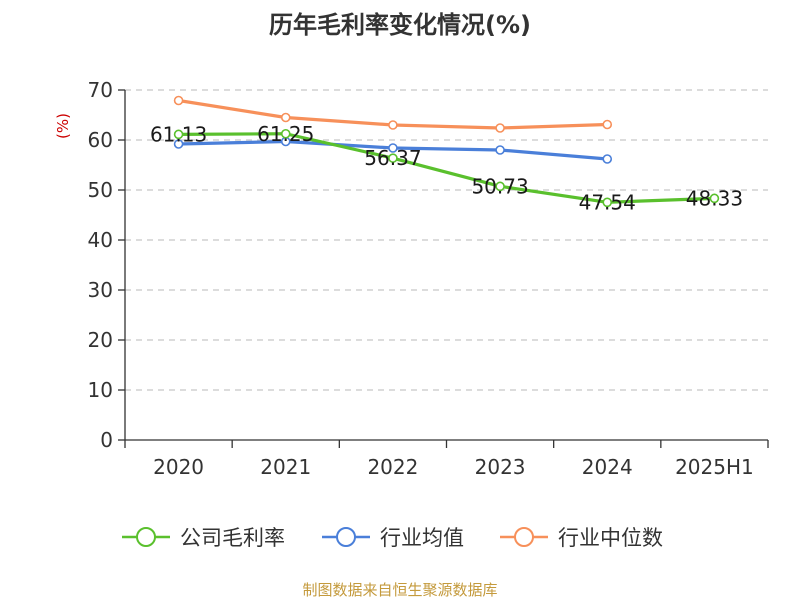 Image resolution: width=800 pixels, height=600 pixels. I want to click on legend-item: 行业均值, so click(393, 538).